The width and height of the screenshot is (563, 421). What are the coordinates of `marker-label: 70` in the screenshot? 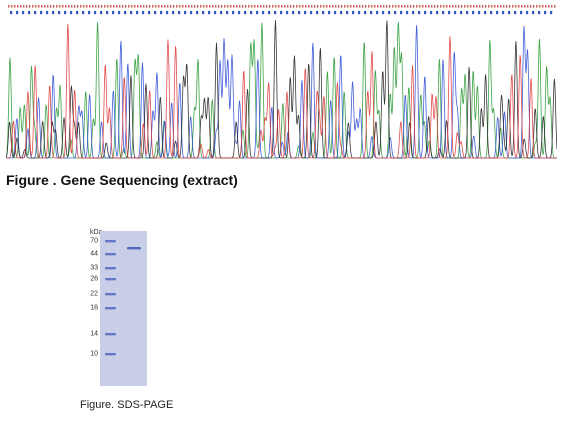 It's located at (94, 241).